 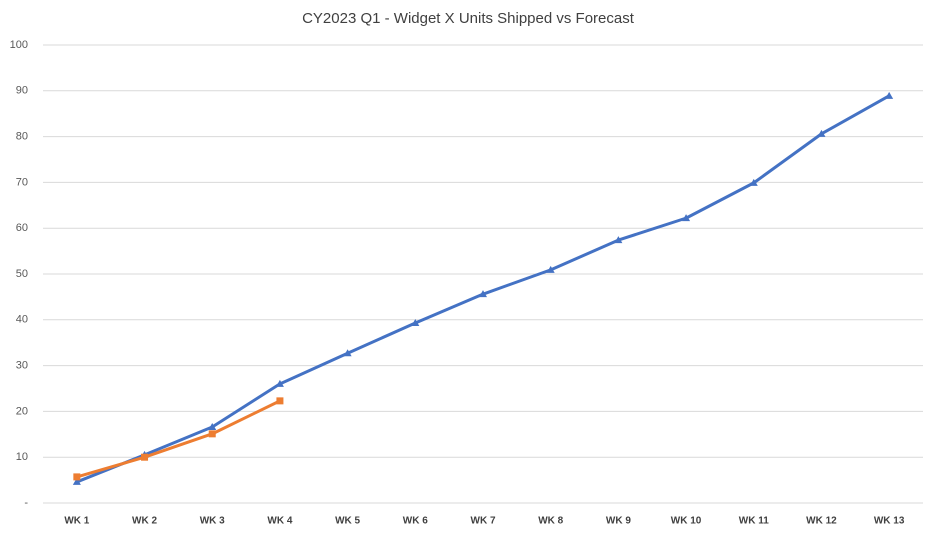 I want to click on y-tick-label: 60, so click(x=22, y=228).